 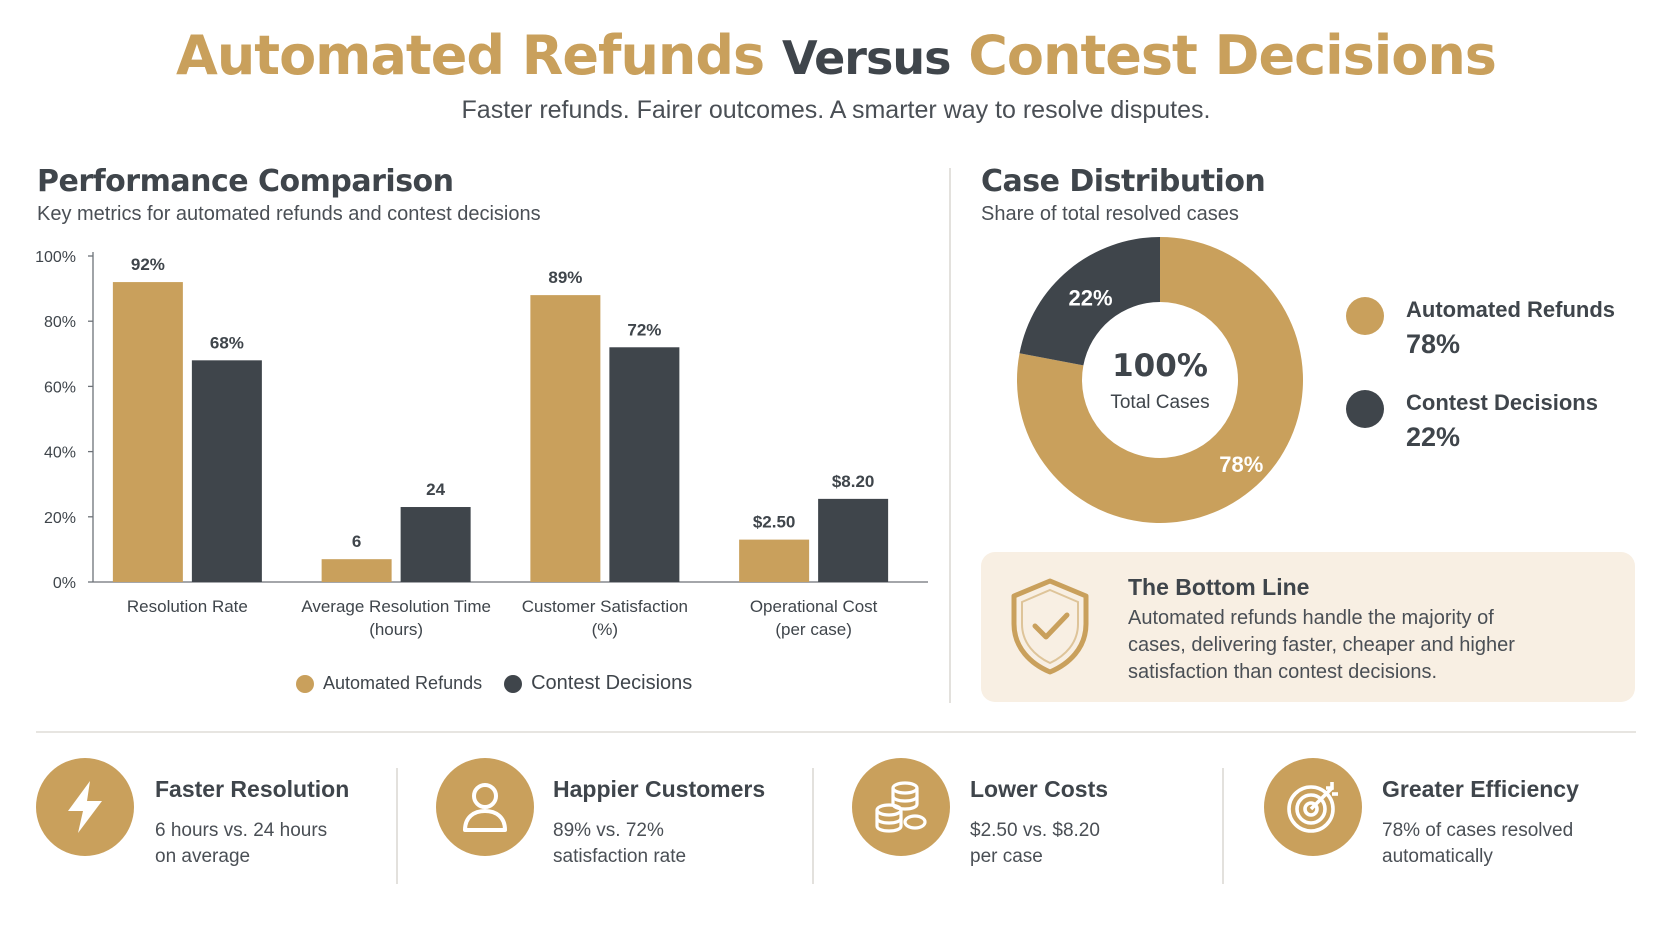 What do you see at coordinates (1510, 309) in the screenshot?
I see `pie-legend-name-automated: Automated Refunds` at bounding box center [1510, 309].